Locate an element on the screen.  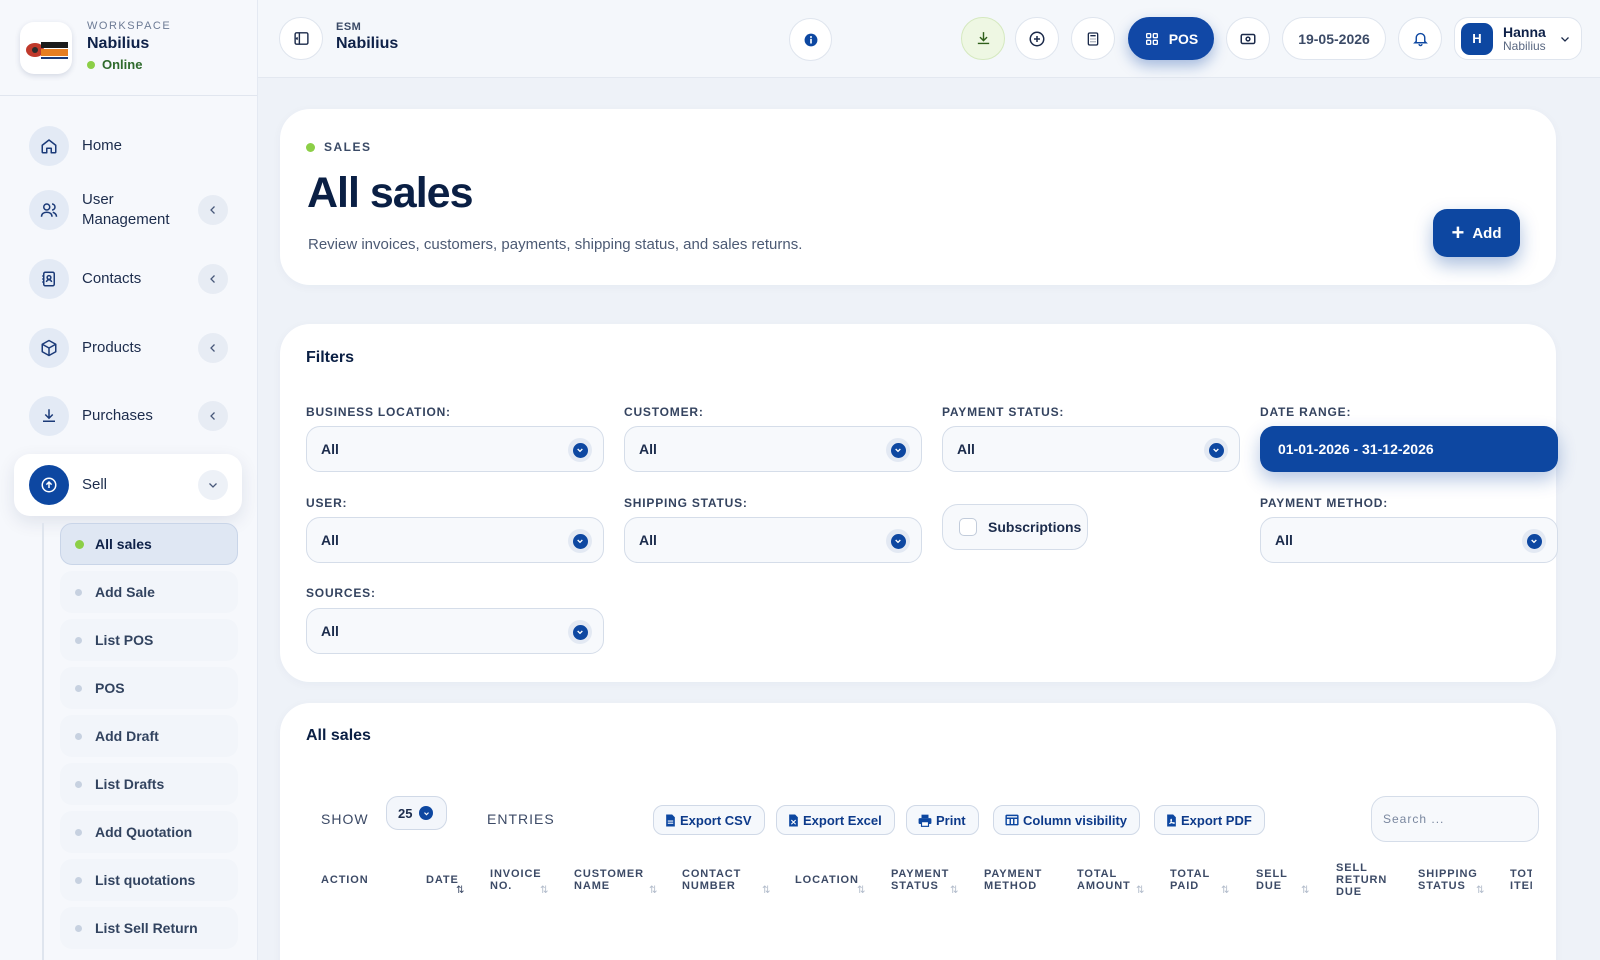
current-date: 19-05-2026 is located at coordinates (1334, 38).